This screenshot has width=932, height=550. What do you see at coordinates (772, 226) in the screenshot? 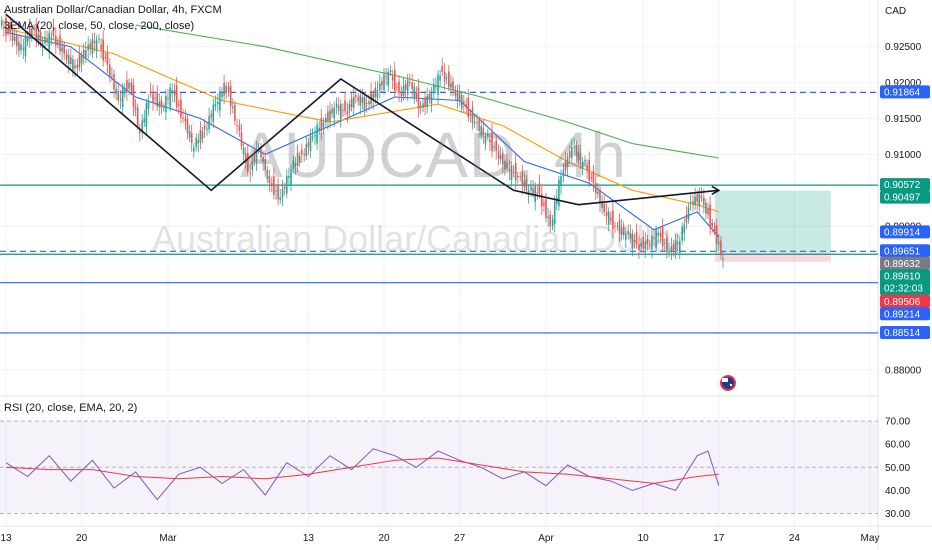
I see `long-position-tool` at bounding box center [772, 226].